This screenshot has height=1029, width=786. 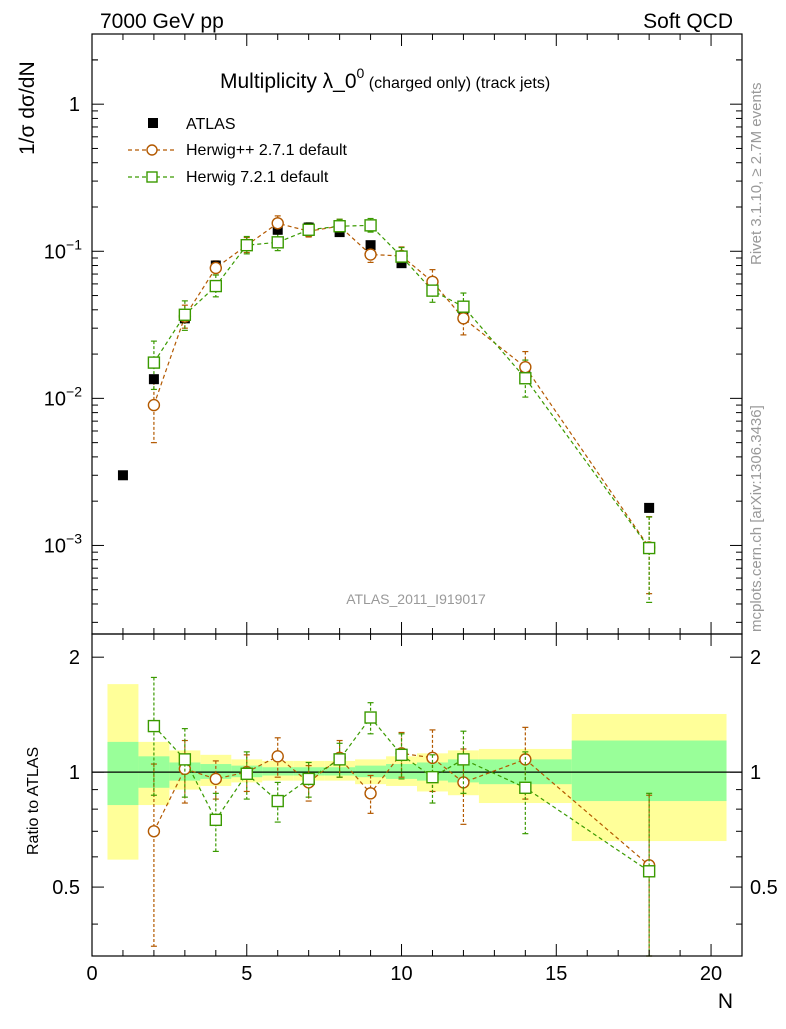 I want to click on legend-label-herwig7: Herwig 7.2.1 default, so click(x=257, y=177).